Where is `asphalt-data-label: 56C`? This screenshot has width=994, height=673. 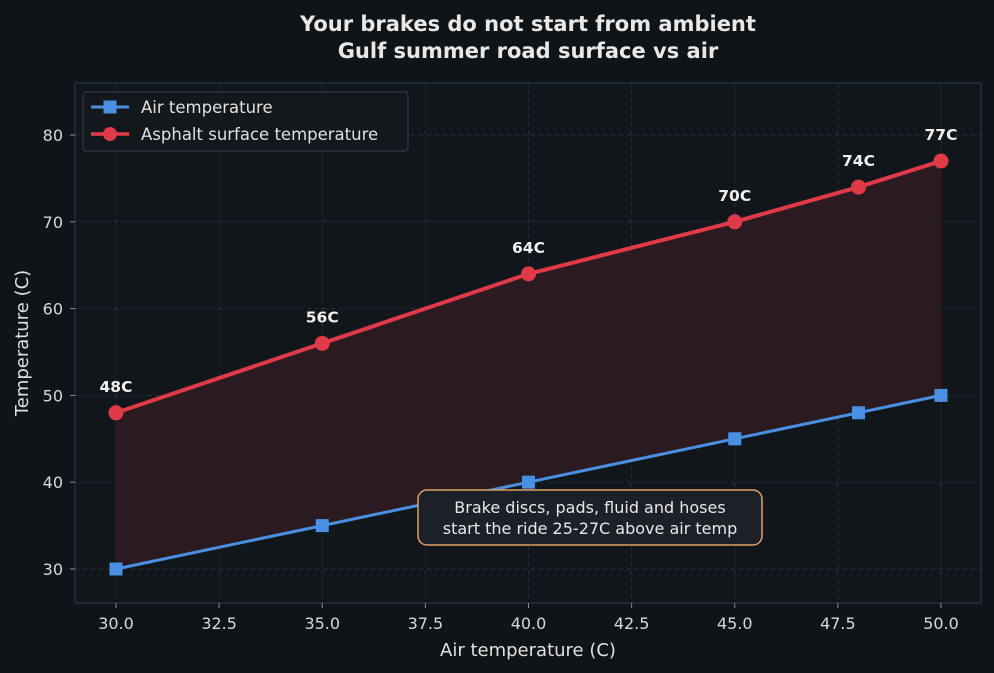 asphalt-data-label: 56C is located at coordinates (322, 317).